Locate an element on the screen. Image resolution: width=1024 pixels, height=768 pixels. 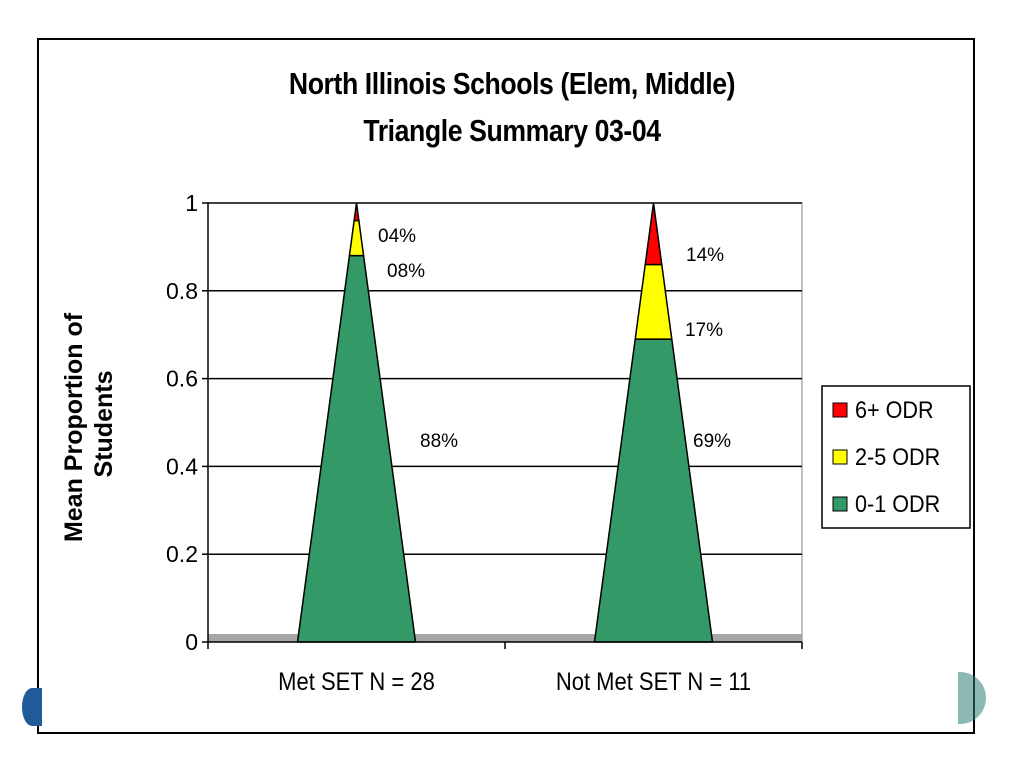
legend-label: 2-5 ODR is located at coordinates (897, 456).